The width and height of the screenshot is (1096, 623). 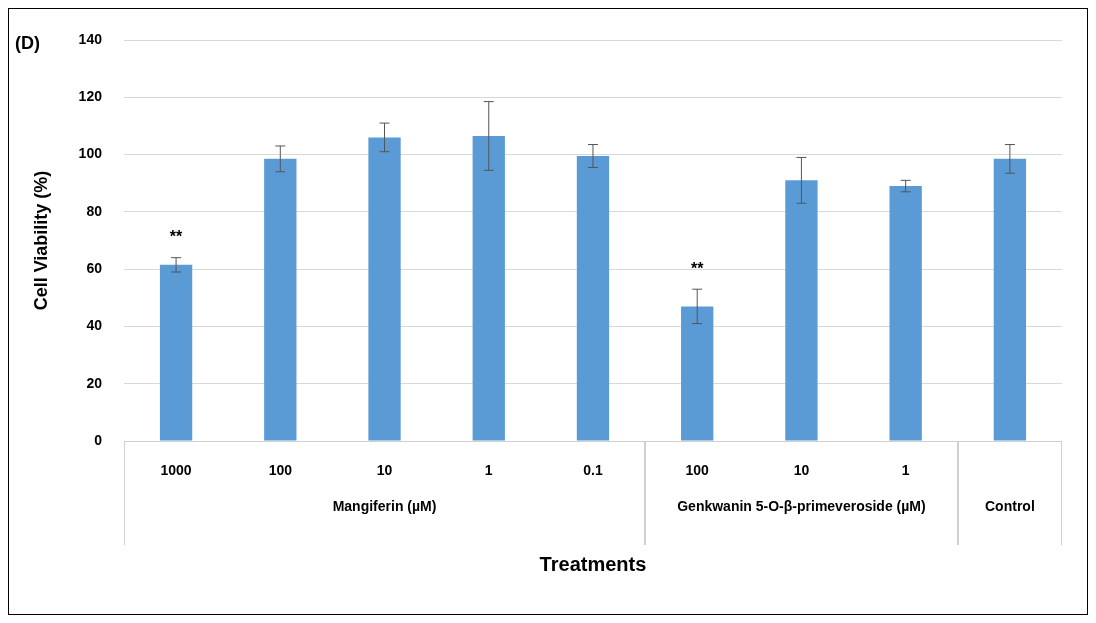 What do you see at coordinates (90, 96) in the screenshot?
I see `y-tick-label: 120` at bounding box center [90, 96].